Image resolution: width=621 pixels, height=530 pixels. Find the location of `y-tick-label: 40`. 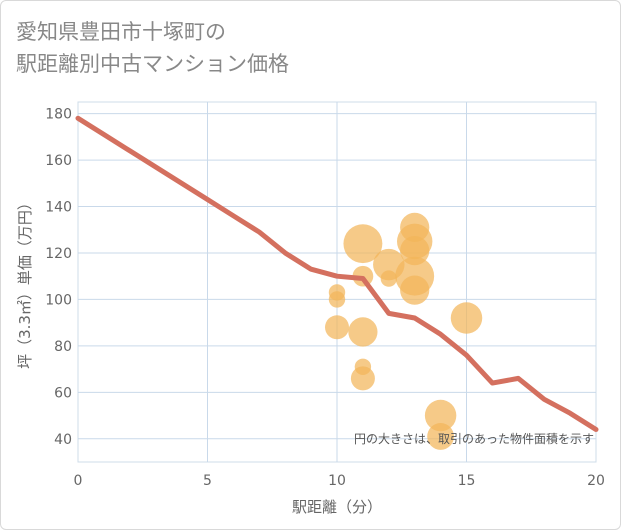

y-tick-label: 40 is located at coordinates (63, 440).